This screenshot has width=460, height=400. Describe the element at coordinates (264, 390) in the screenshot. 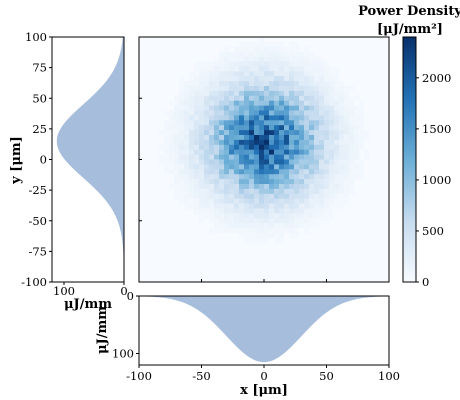

I see `x-axis-label: x [μm]` at that location.